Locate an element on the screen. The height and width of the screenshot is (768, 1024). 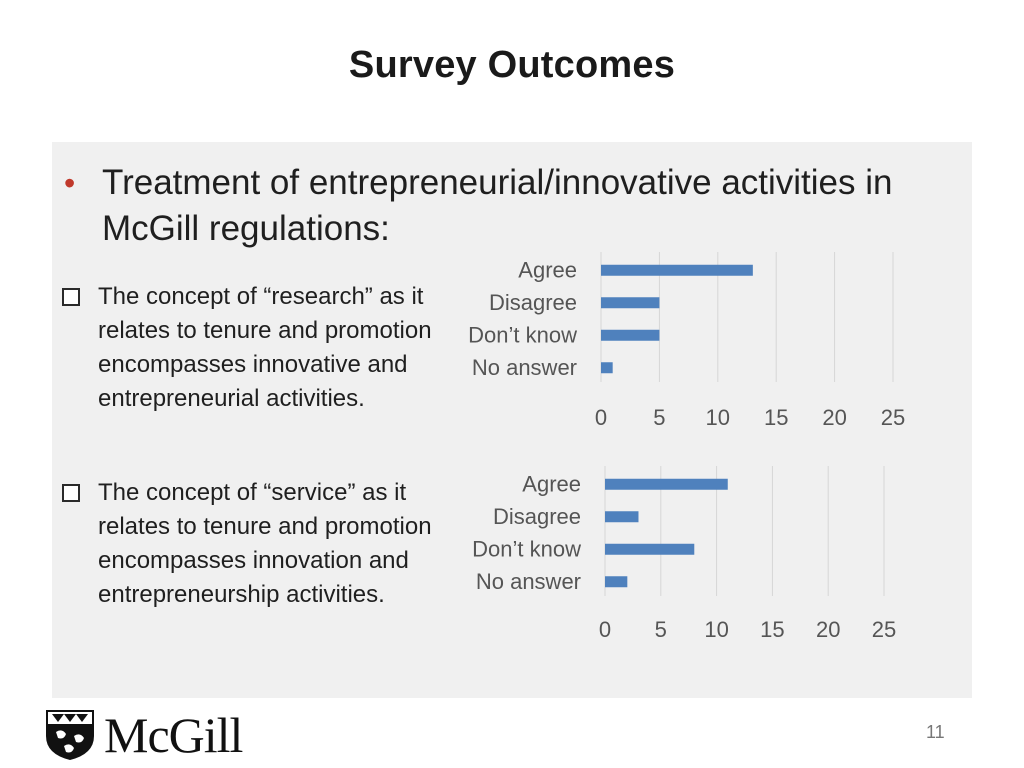
page-number: 11 is located at coordinates (935, 732).